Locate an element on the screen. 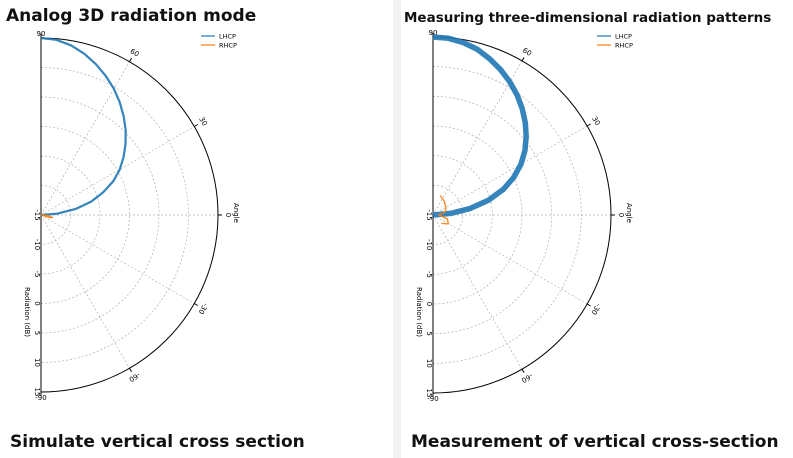  panel-caption: Measurement of vertical cross-section is located at coordinates (595, 442).